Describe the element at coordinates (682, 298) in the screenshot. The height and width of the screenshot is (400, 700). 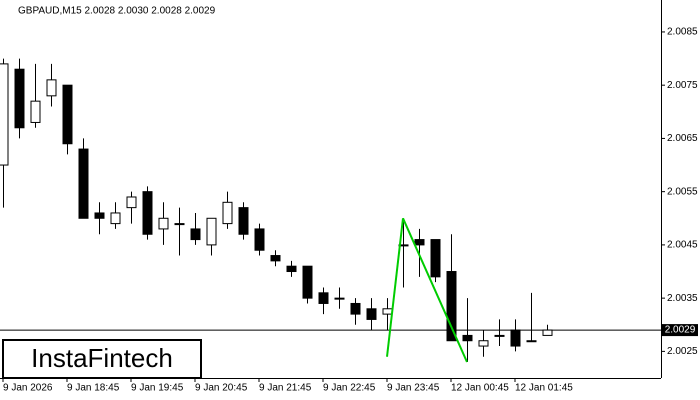
I see `y-tick-label: 2.0035` at that location.